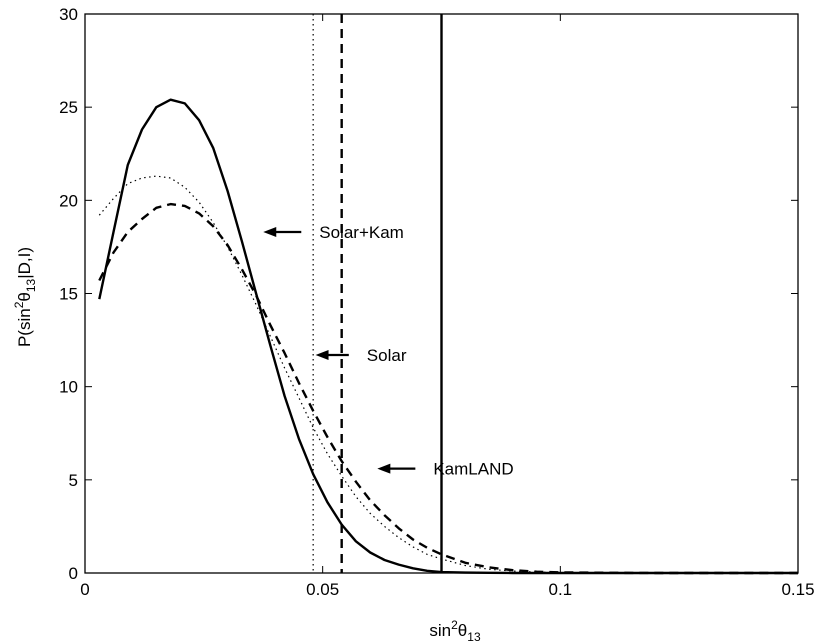  What do you see at coordinates (387, 355) in the screenshot?
I see `annotation-label: Solar` at bounding box center [387, 355].